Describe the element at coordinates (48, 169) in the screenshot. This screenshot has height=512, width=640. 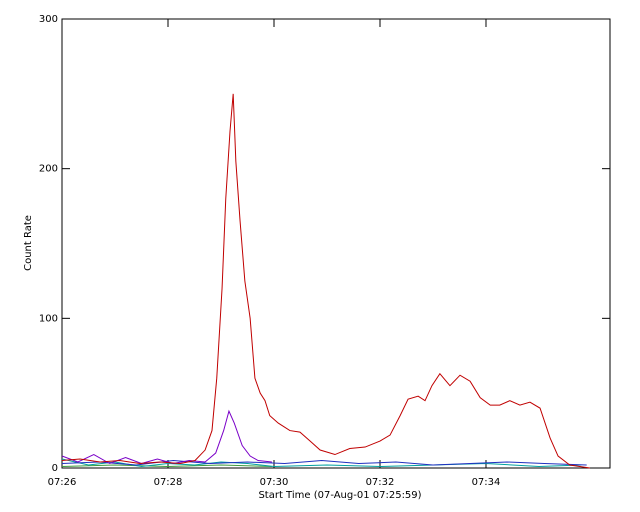
I see `y-tick-label: 200` at that location.